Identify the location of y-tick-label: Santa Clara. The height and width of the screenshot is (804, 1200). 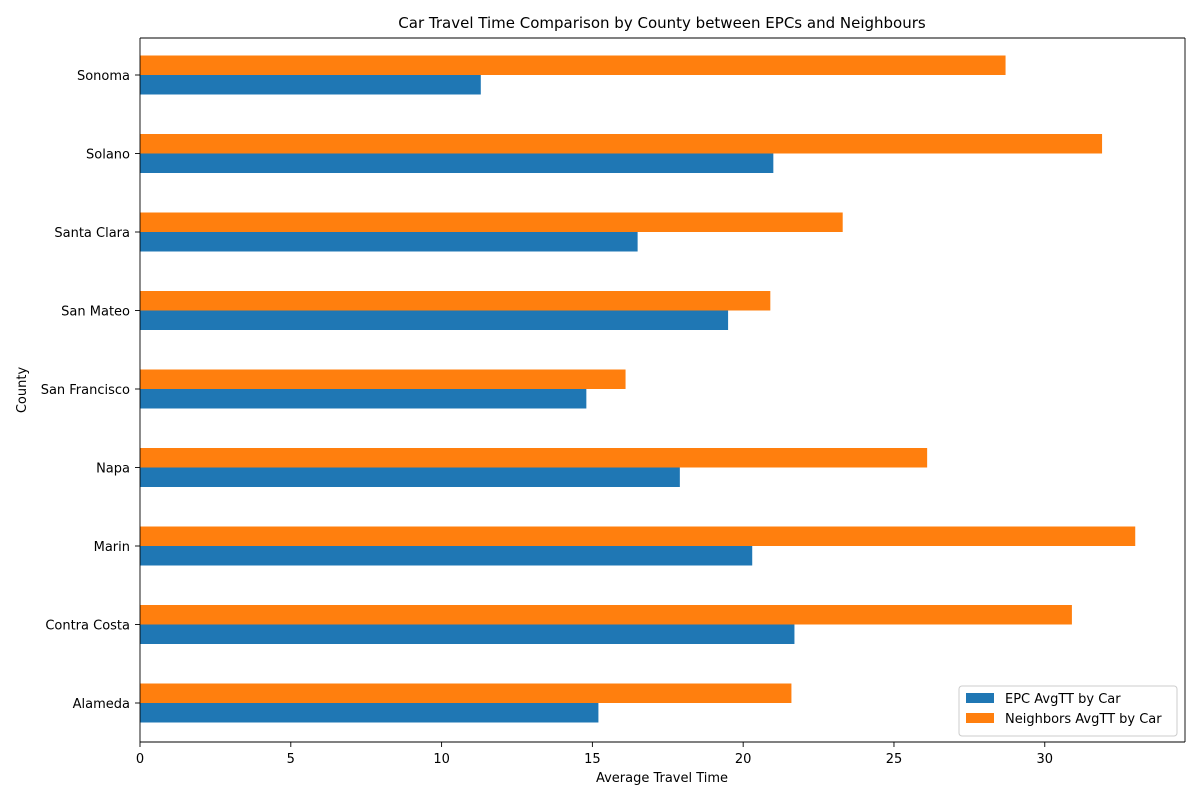
(92, 233).